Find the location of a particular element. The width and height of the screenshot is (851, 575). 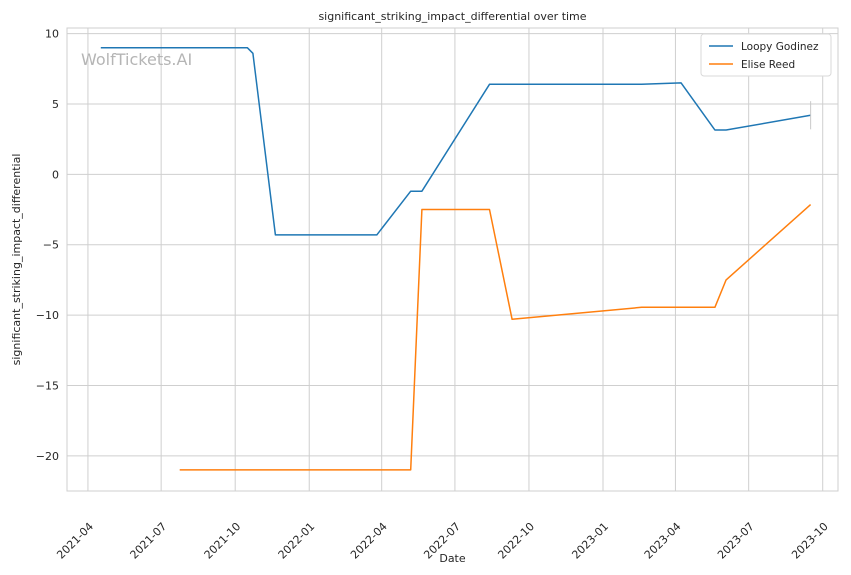

y-tick-label: 10 is located at coordinates (52, 34).